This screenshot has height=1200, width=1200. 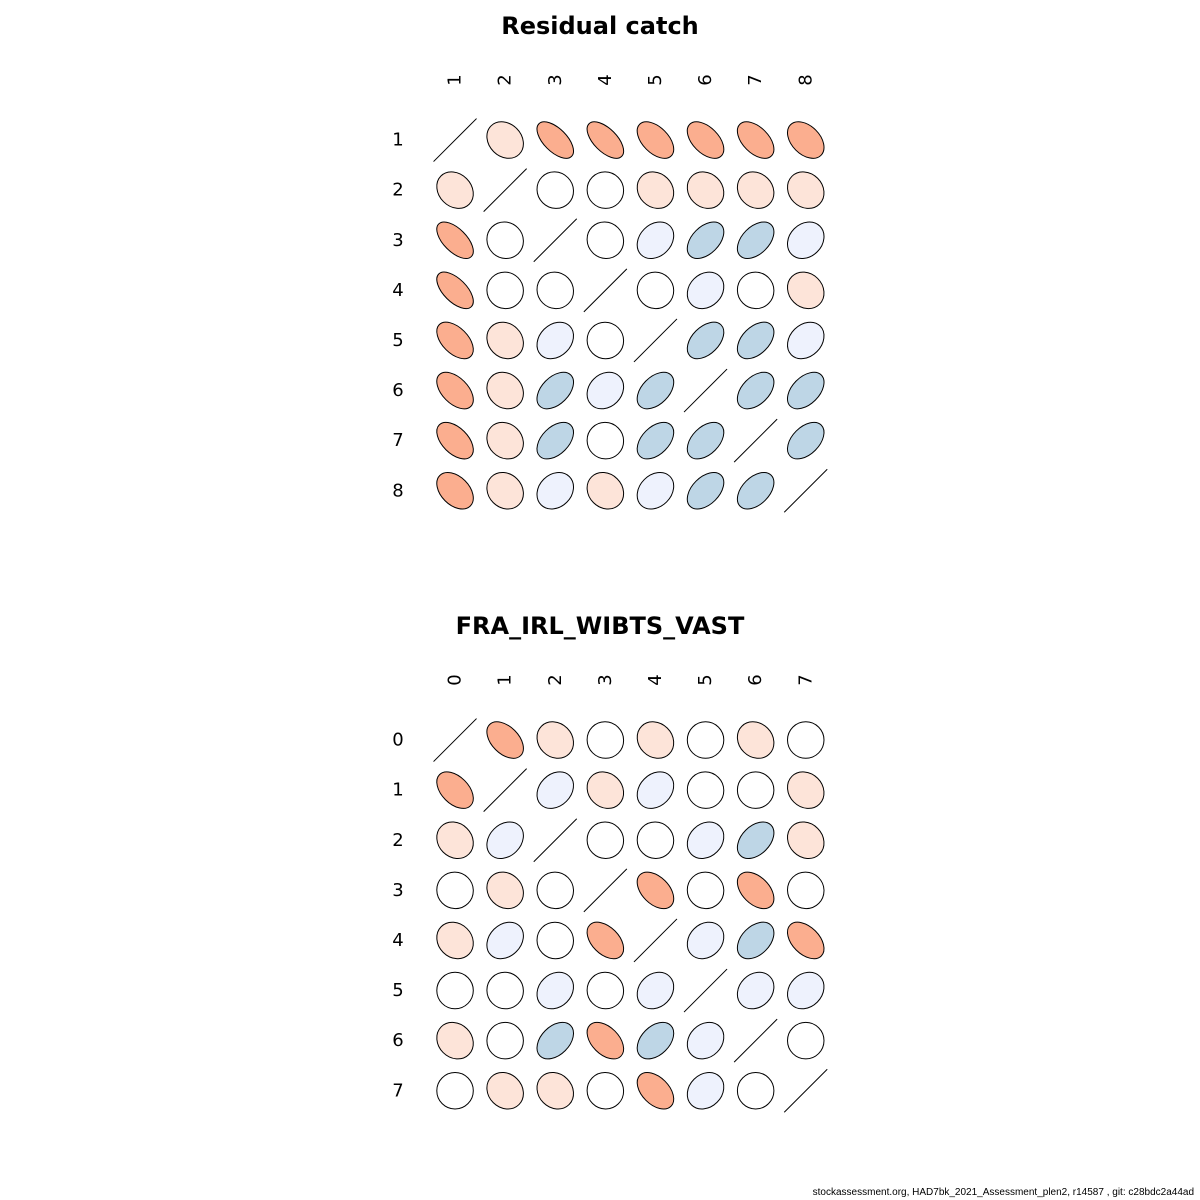 What do you see at coordinates (555, 79) in the screenshot?
I see `column-label: 3` at bounding box center [555, 79].